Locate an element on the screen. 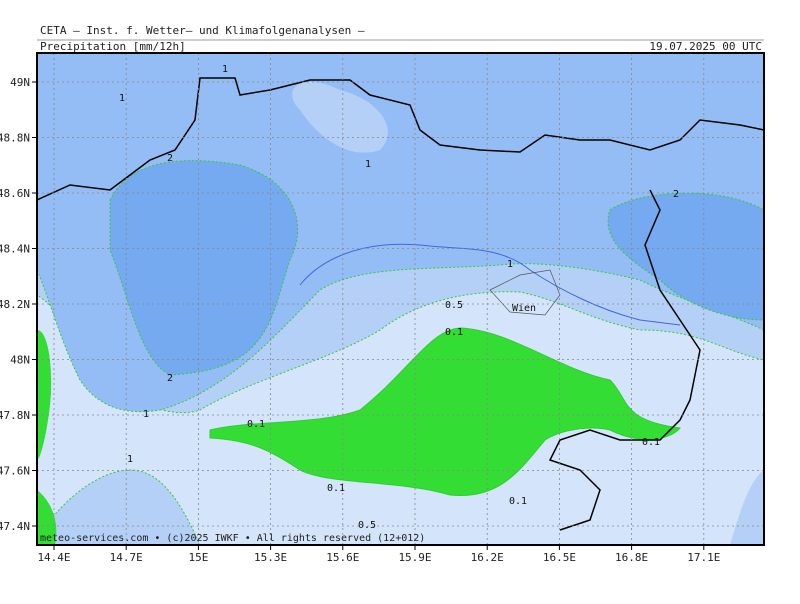  variable: Precipitation [mm/12h] is located at coordinates (113, 46).